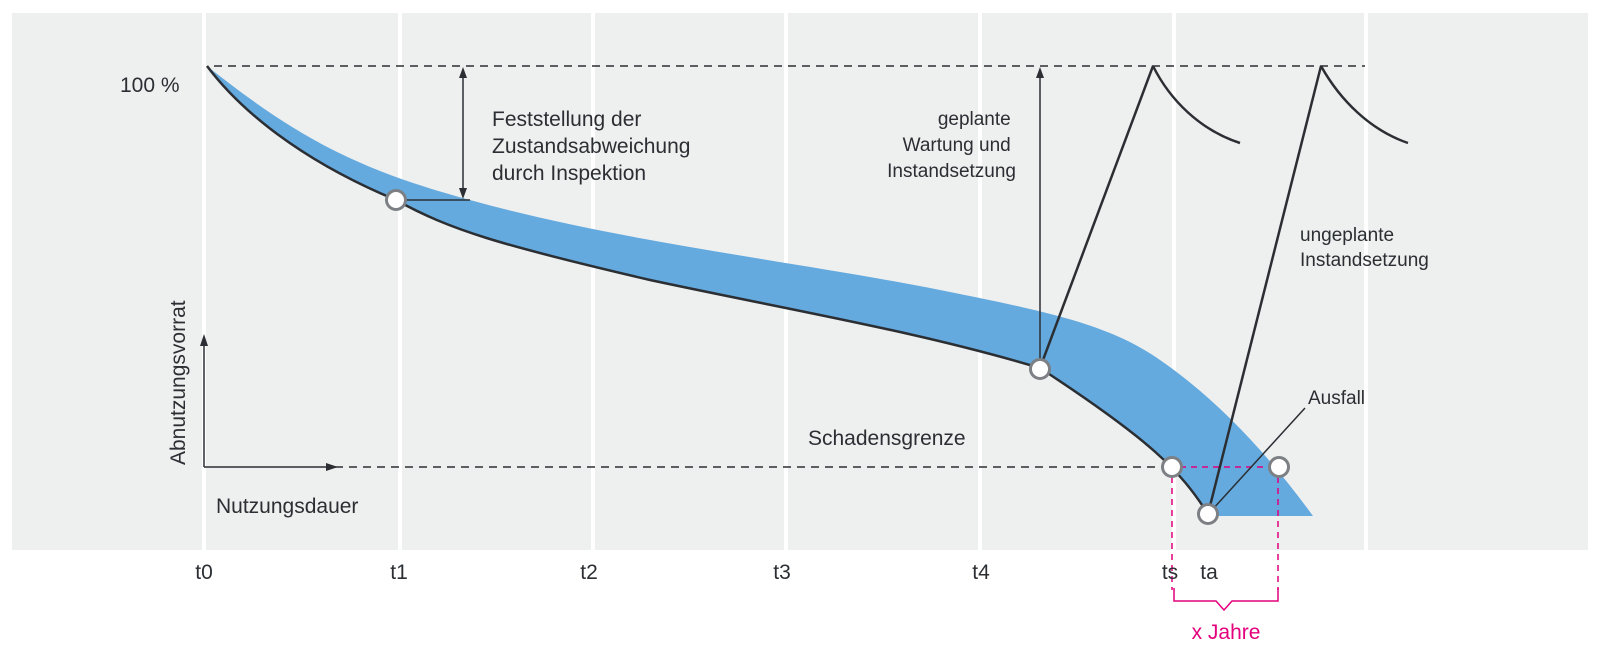 This screenshot has width=1600, height=666. Describe the element at coordinates (1279, 467) in the screenshot. I see `marker-failure-limit` at that location.